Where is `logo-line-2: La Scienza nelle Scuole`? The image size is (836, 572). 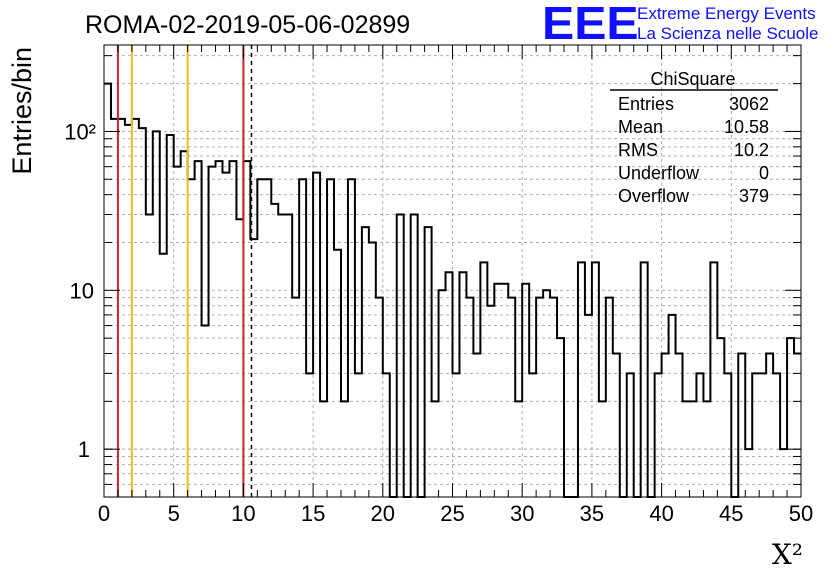 logo-line-2: La Scienza nelle Scuole is located at coordinates (728, 33).